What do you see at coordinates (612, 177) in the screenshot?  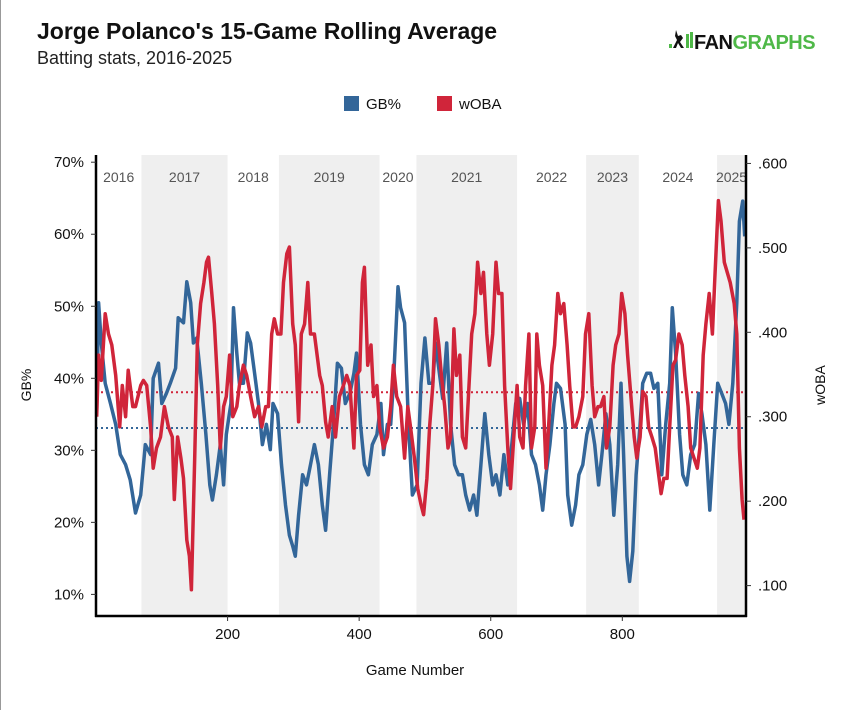 I see `season-label: 2023` at bounding box center [612, 177].